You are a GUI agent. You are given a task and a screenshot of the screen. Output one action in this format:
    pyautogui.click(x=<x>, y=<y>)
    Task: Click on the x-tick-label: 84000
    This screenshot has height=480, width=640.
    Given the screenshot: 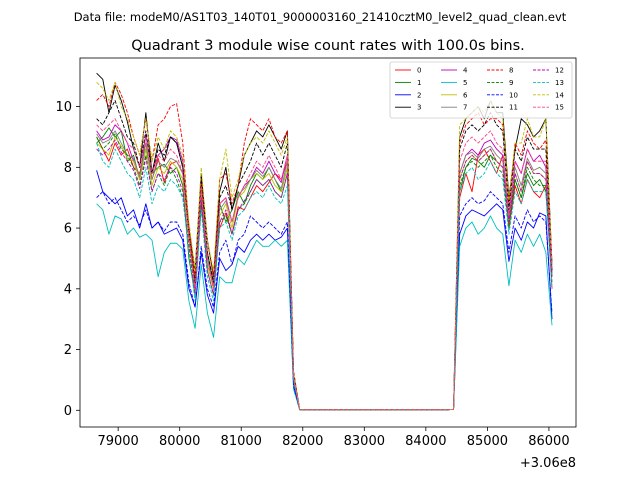 What is the action you would take?
    pyautogui.click(x=425, y=441)
    